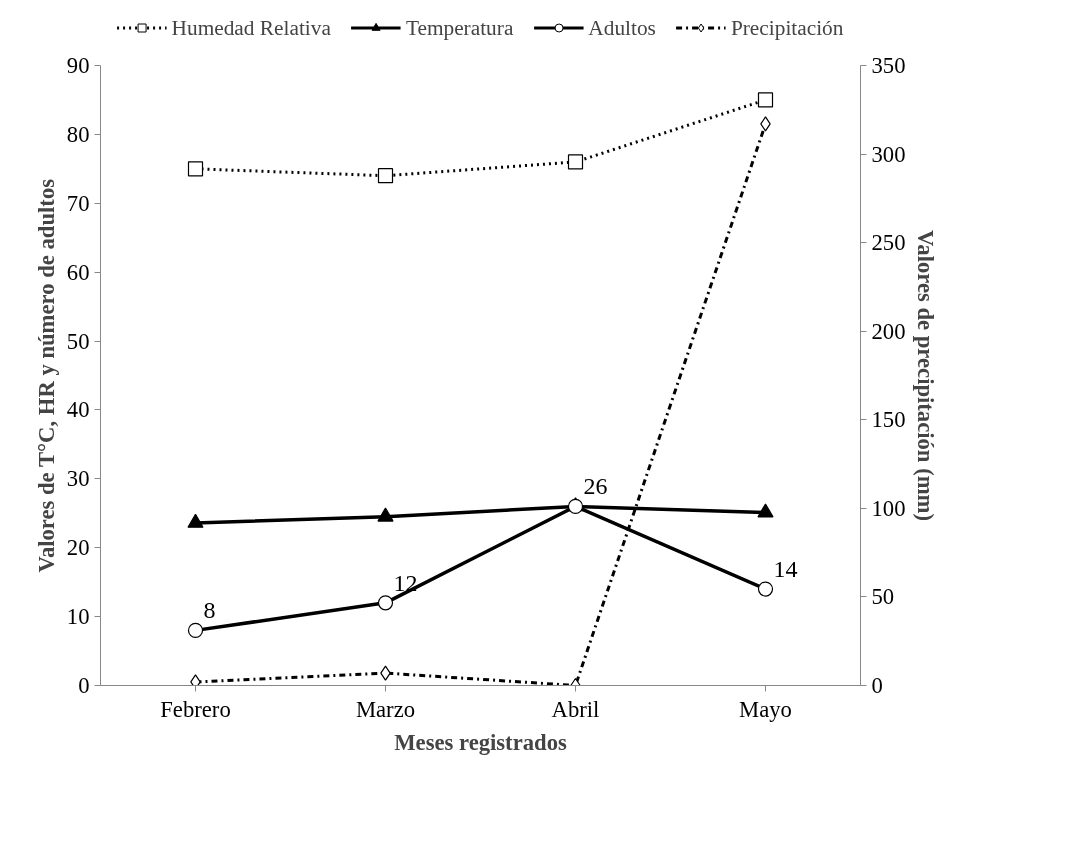  Describe the element at coordinates (78, 341) in the screenshot. I see `y-tick-label: 50` at that location.